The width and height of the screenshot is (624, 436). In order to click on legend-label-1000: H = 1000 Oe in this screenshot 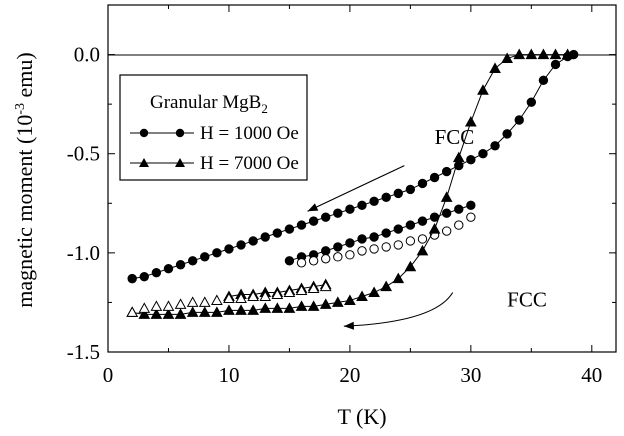, I will do `click(249, 133)`.